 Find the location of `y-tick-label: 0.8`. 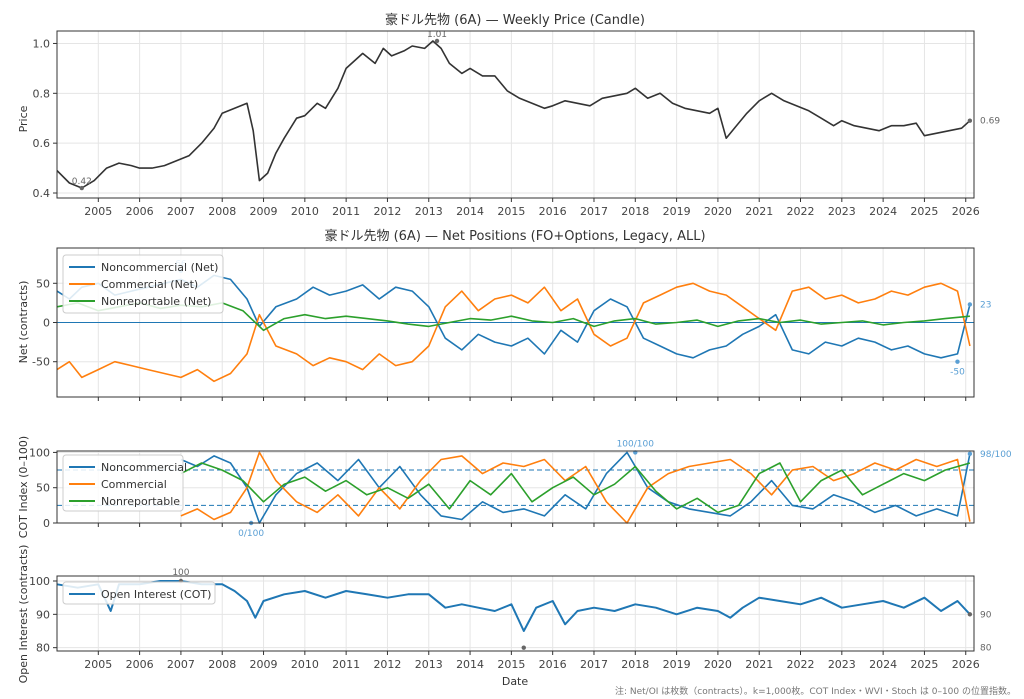

y-tick-label: 0.8 is located at coordinates (42, 93).